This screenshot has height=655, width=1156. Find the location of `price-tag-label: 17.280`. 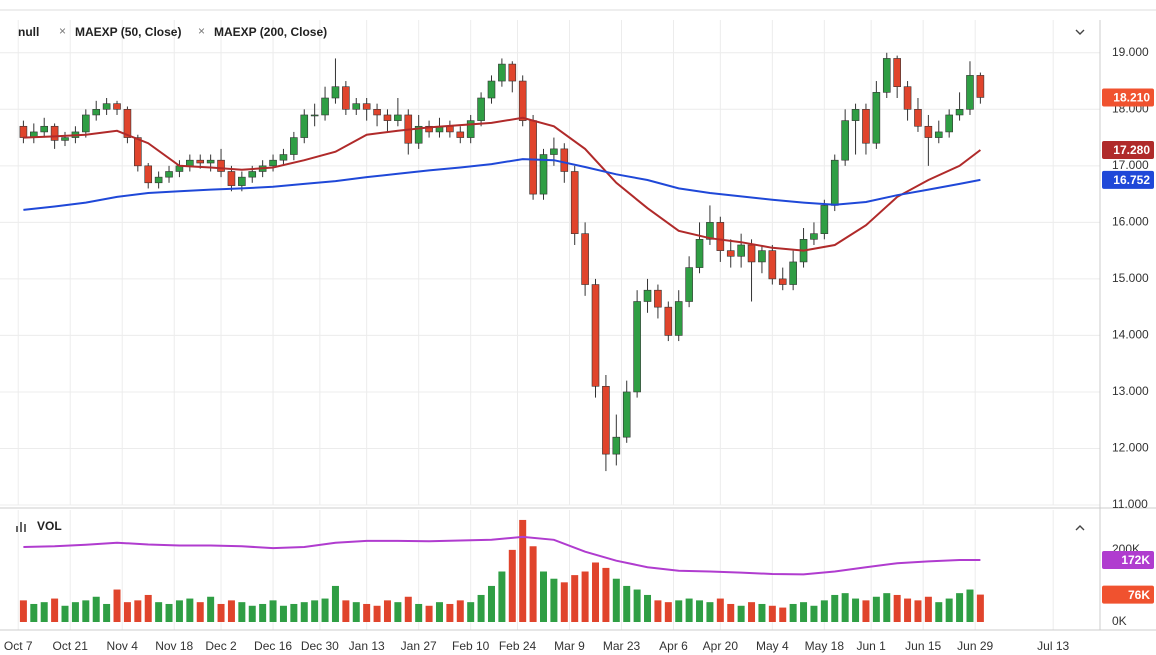

price-tag-label: 17.280 is located at coordinates (1131, 150).